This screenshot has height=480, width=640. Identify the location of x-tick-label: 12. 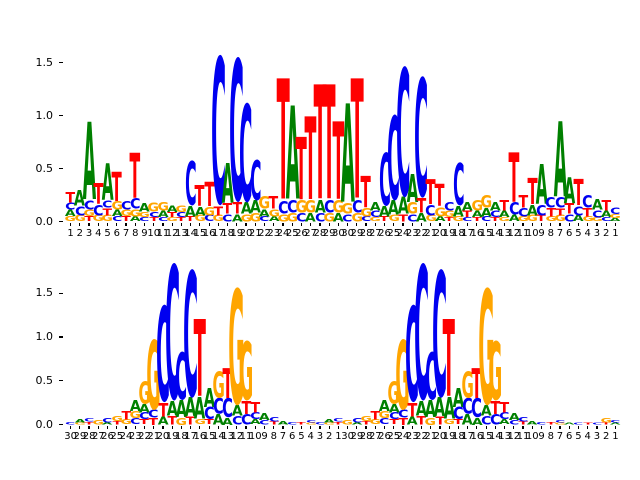
(172, 233).